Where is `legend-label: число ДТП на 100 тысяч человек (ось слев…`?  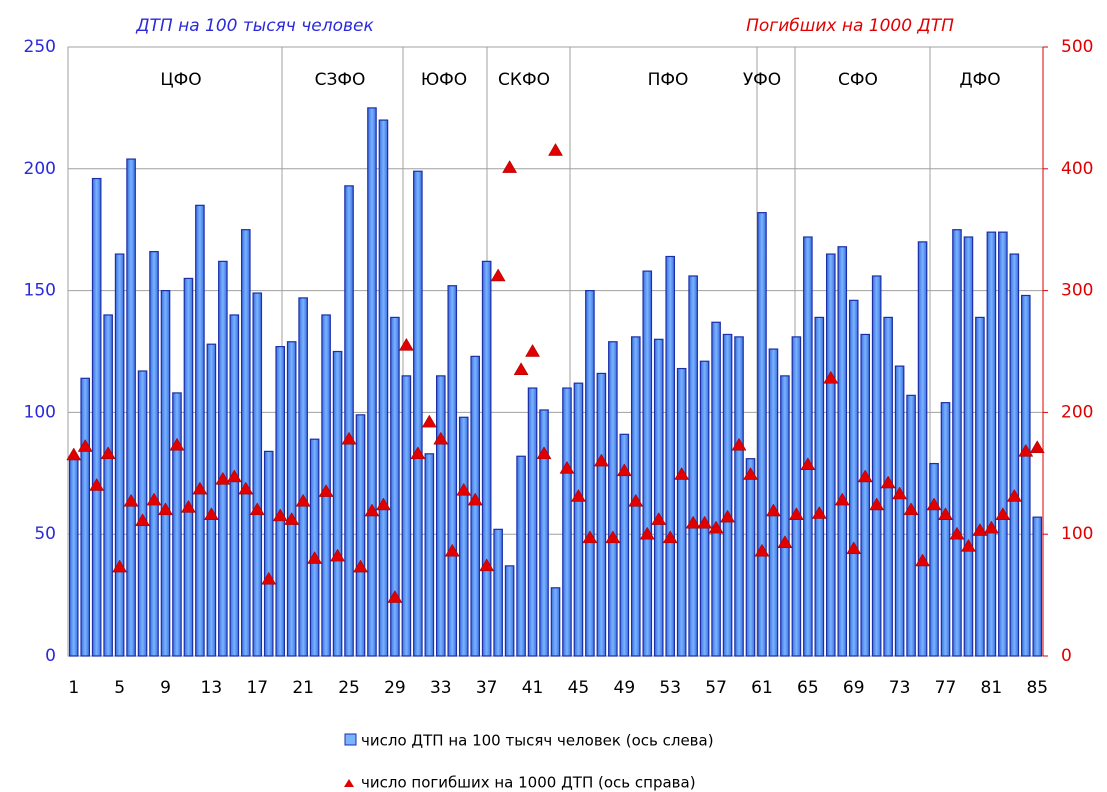 legend-label: число ДТП на 100 тысяч человек (ось слев… is located at coordinates (537, 741).